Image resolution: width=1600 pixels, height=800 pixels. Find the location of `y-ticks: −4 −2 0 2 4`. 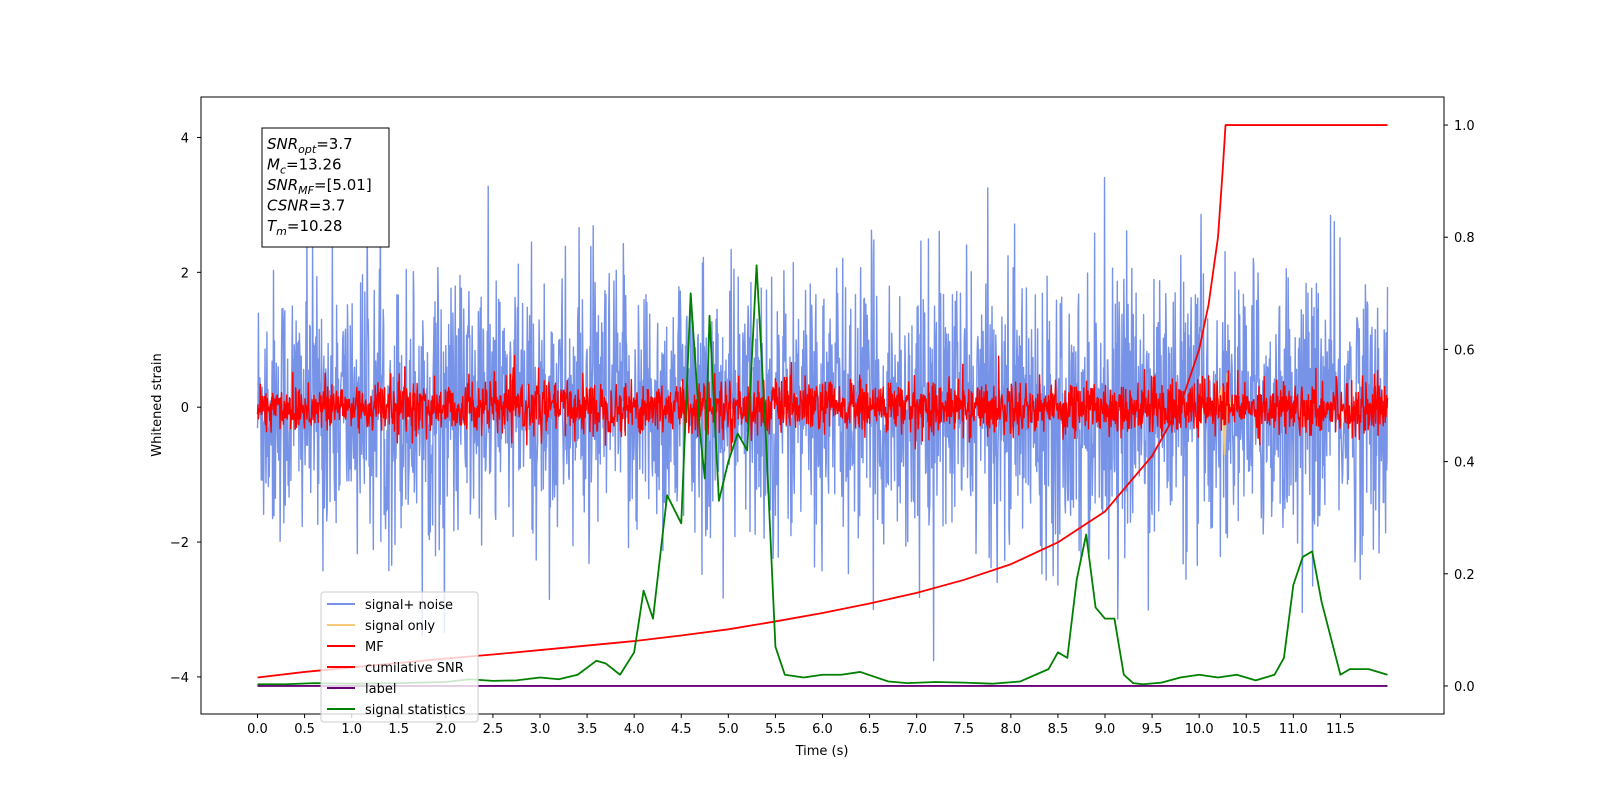

y-ticks: −4 −2 0 2 4 is located at coordinates (185, 408).